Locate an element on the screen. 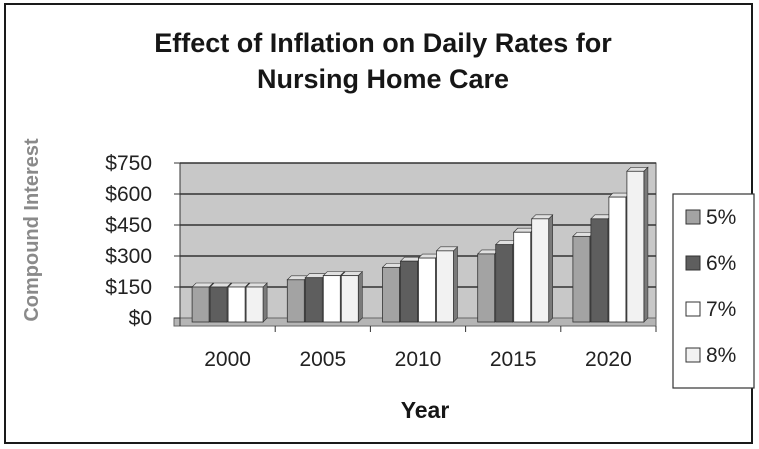 The width and height of the screenshot is (759, 449). y-tick-label: $0 is located at coordinates (140, 318).